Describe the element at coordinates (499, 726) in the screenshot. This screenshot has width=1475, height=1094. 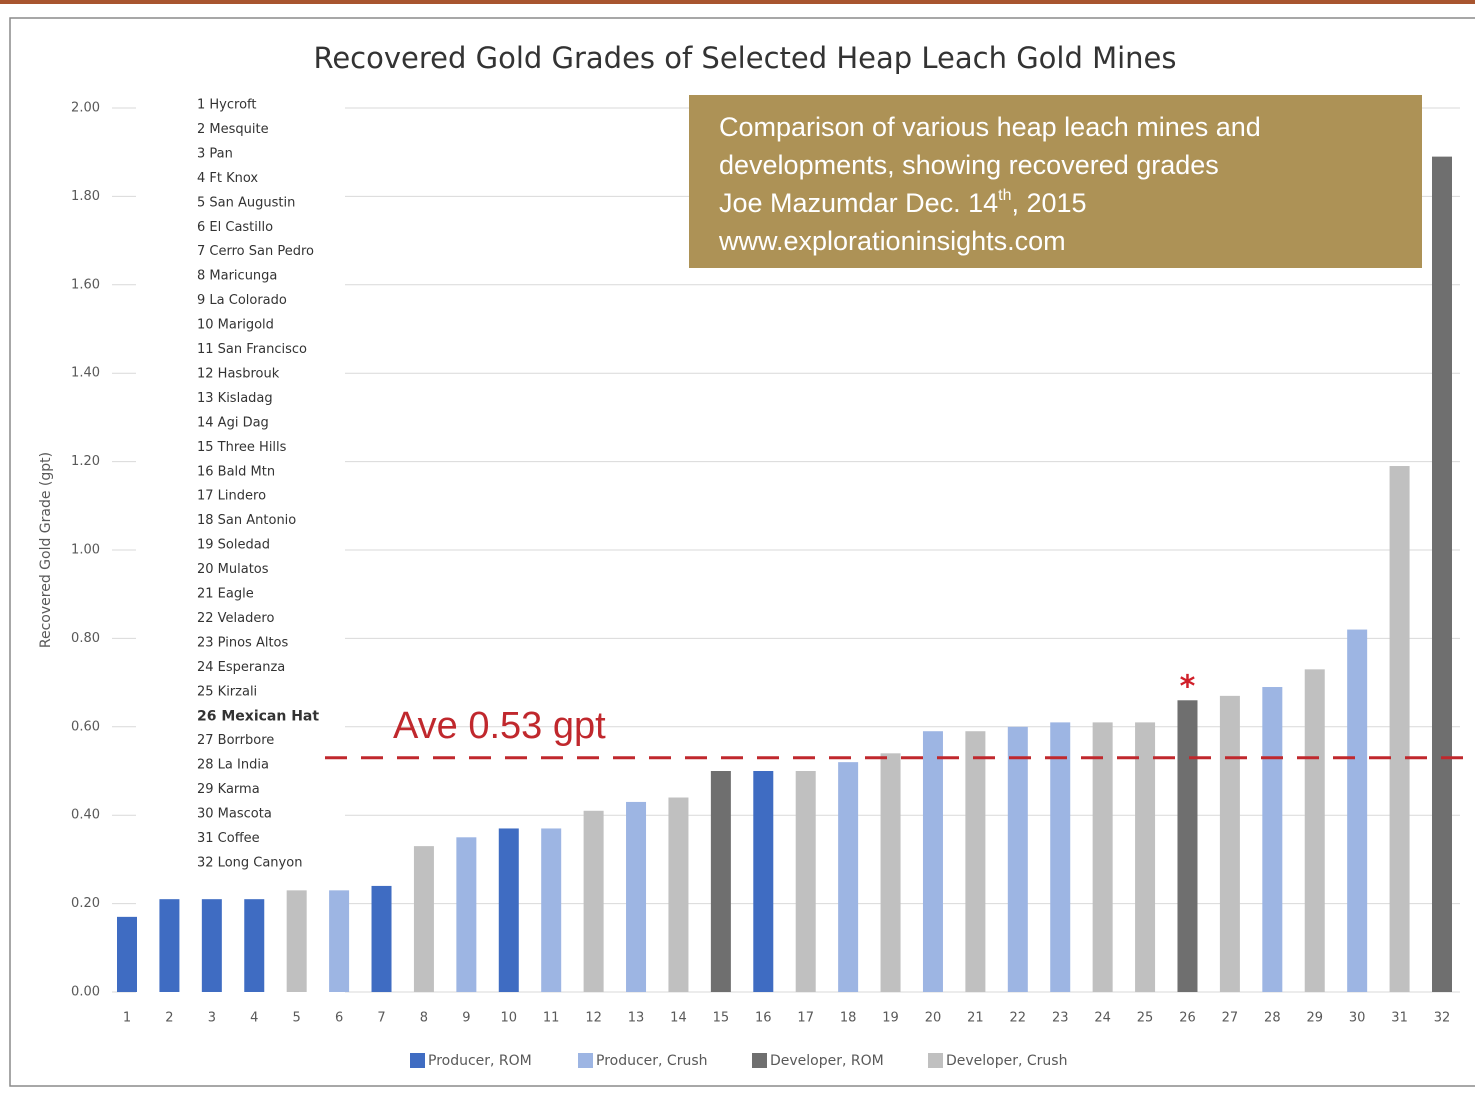
I see `average-label: Ave 0.53 gpt` at that location.